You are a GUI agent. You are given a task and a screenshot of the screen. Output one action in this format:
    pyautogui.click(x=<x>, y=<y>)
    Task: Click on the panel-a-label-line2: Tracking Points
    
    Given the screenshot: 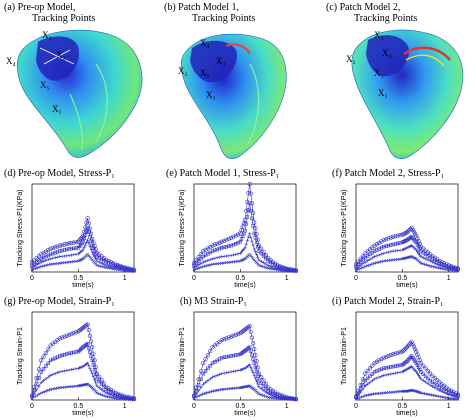 What is the action you would take?
    pyautogui.click(x=64, y=18)
    